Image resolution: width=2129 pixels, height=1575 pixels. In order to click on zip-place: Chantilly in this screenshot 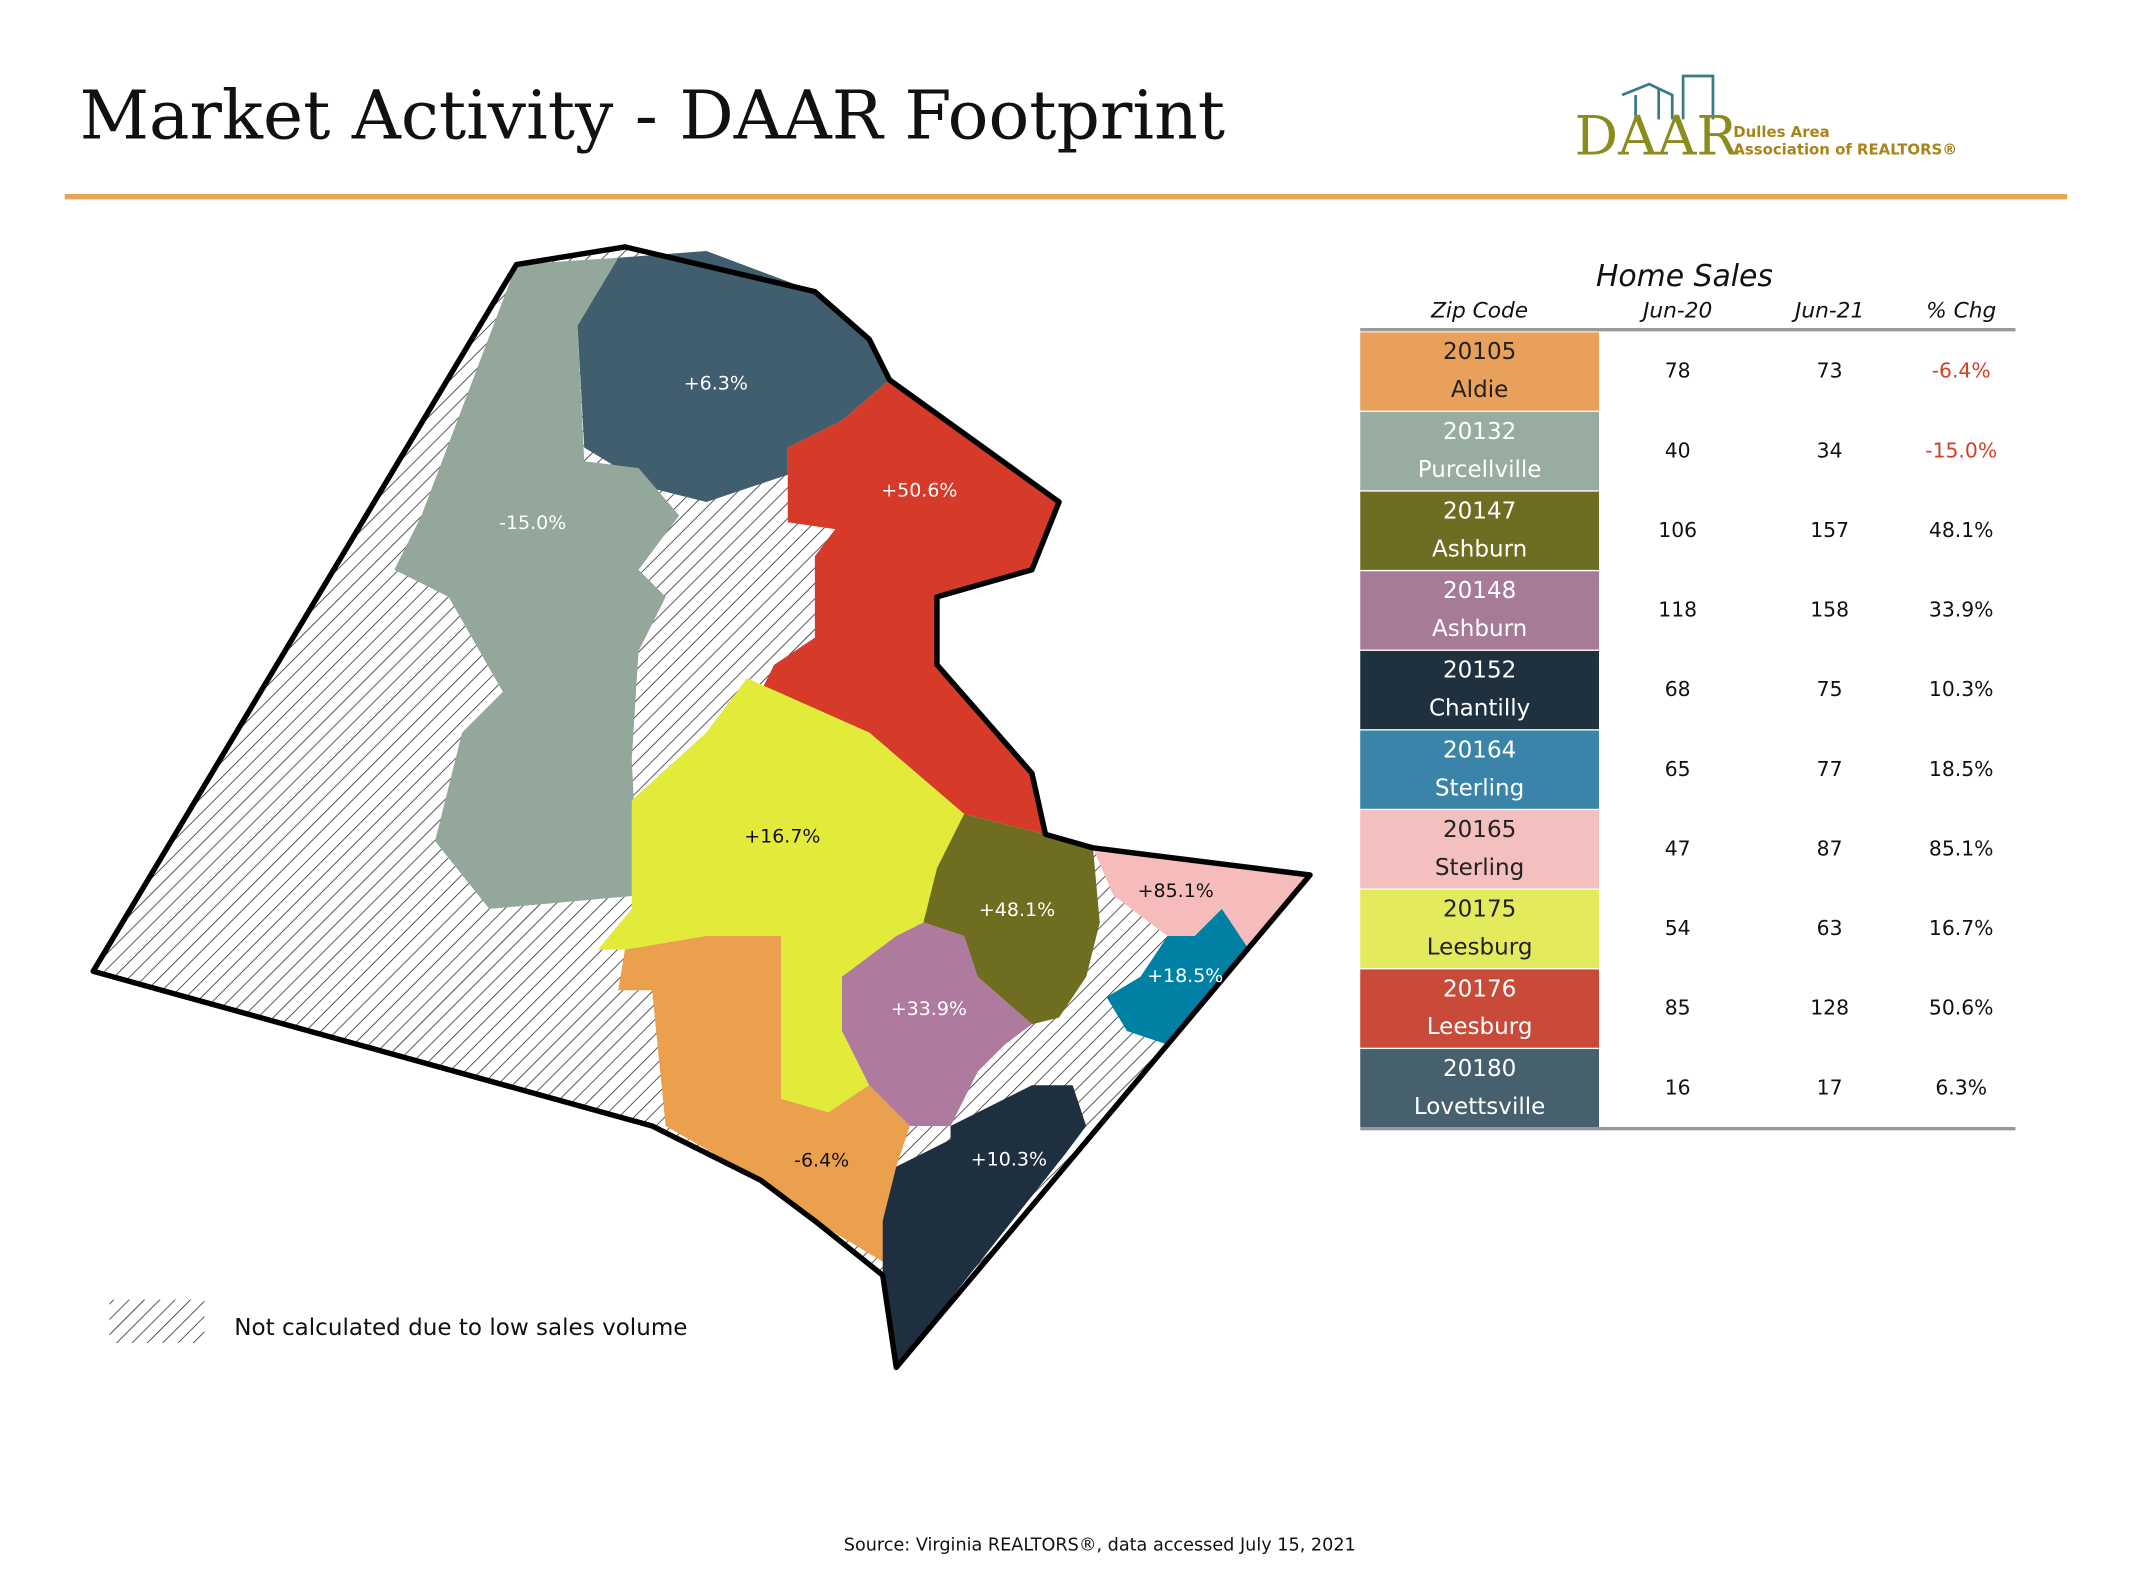, I will do `click(1479, 709)`.